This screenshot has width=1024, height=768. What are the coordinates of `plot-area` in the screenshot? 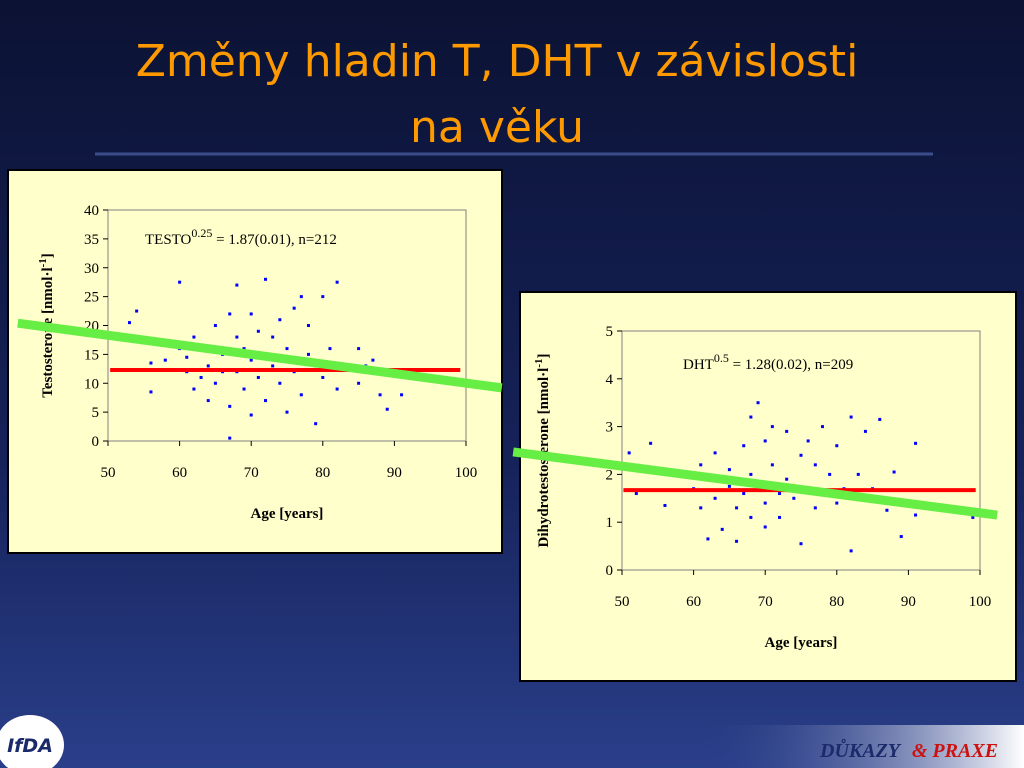 It's located at (801, 450).